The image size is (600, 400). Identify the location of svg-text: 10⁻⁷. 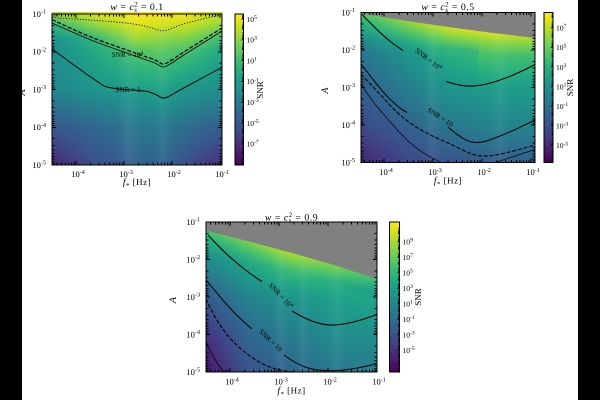
(253, 144).